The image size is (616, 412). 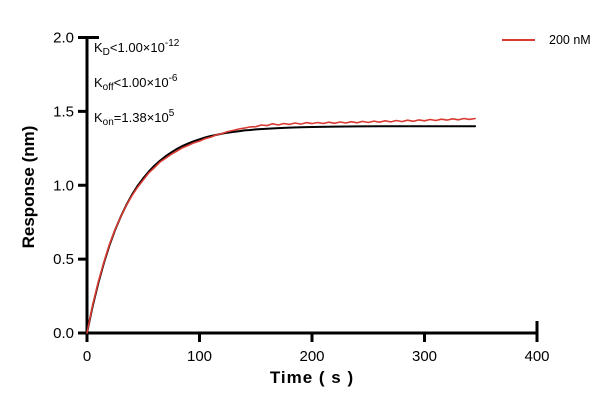 I want to click on koff-exponent: -6, so click(x=173, y=78).